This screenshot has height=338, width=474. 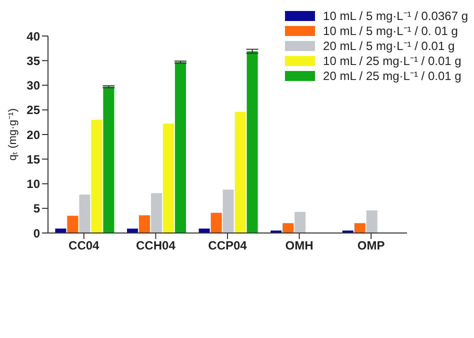 I want to click on y-tick-label: 0, so click(x=36, y=233).